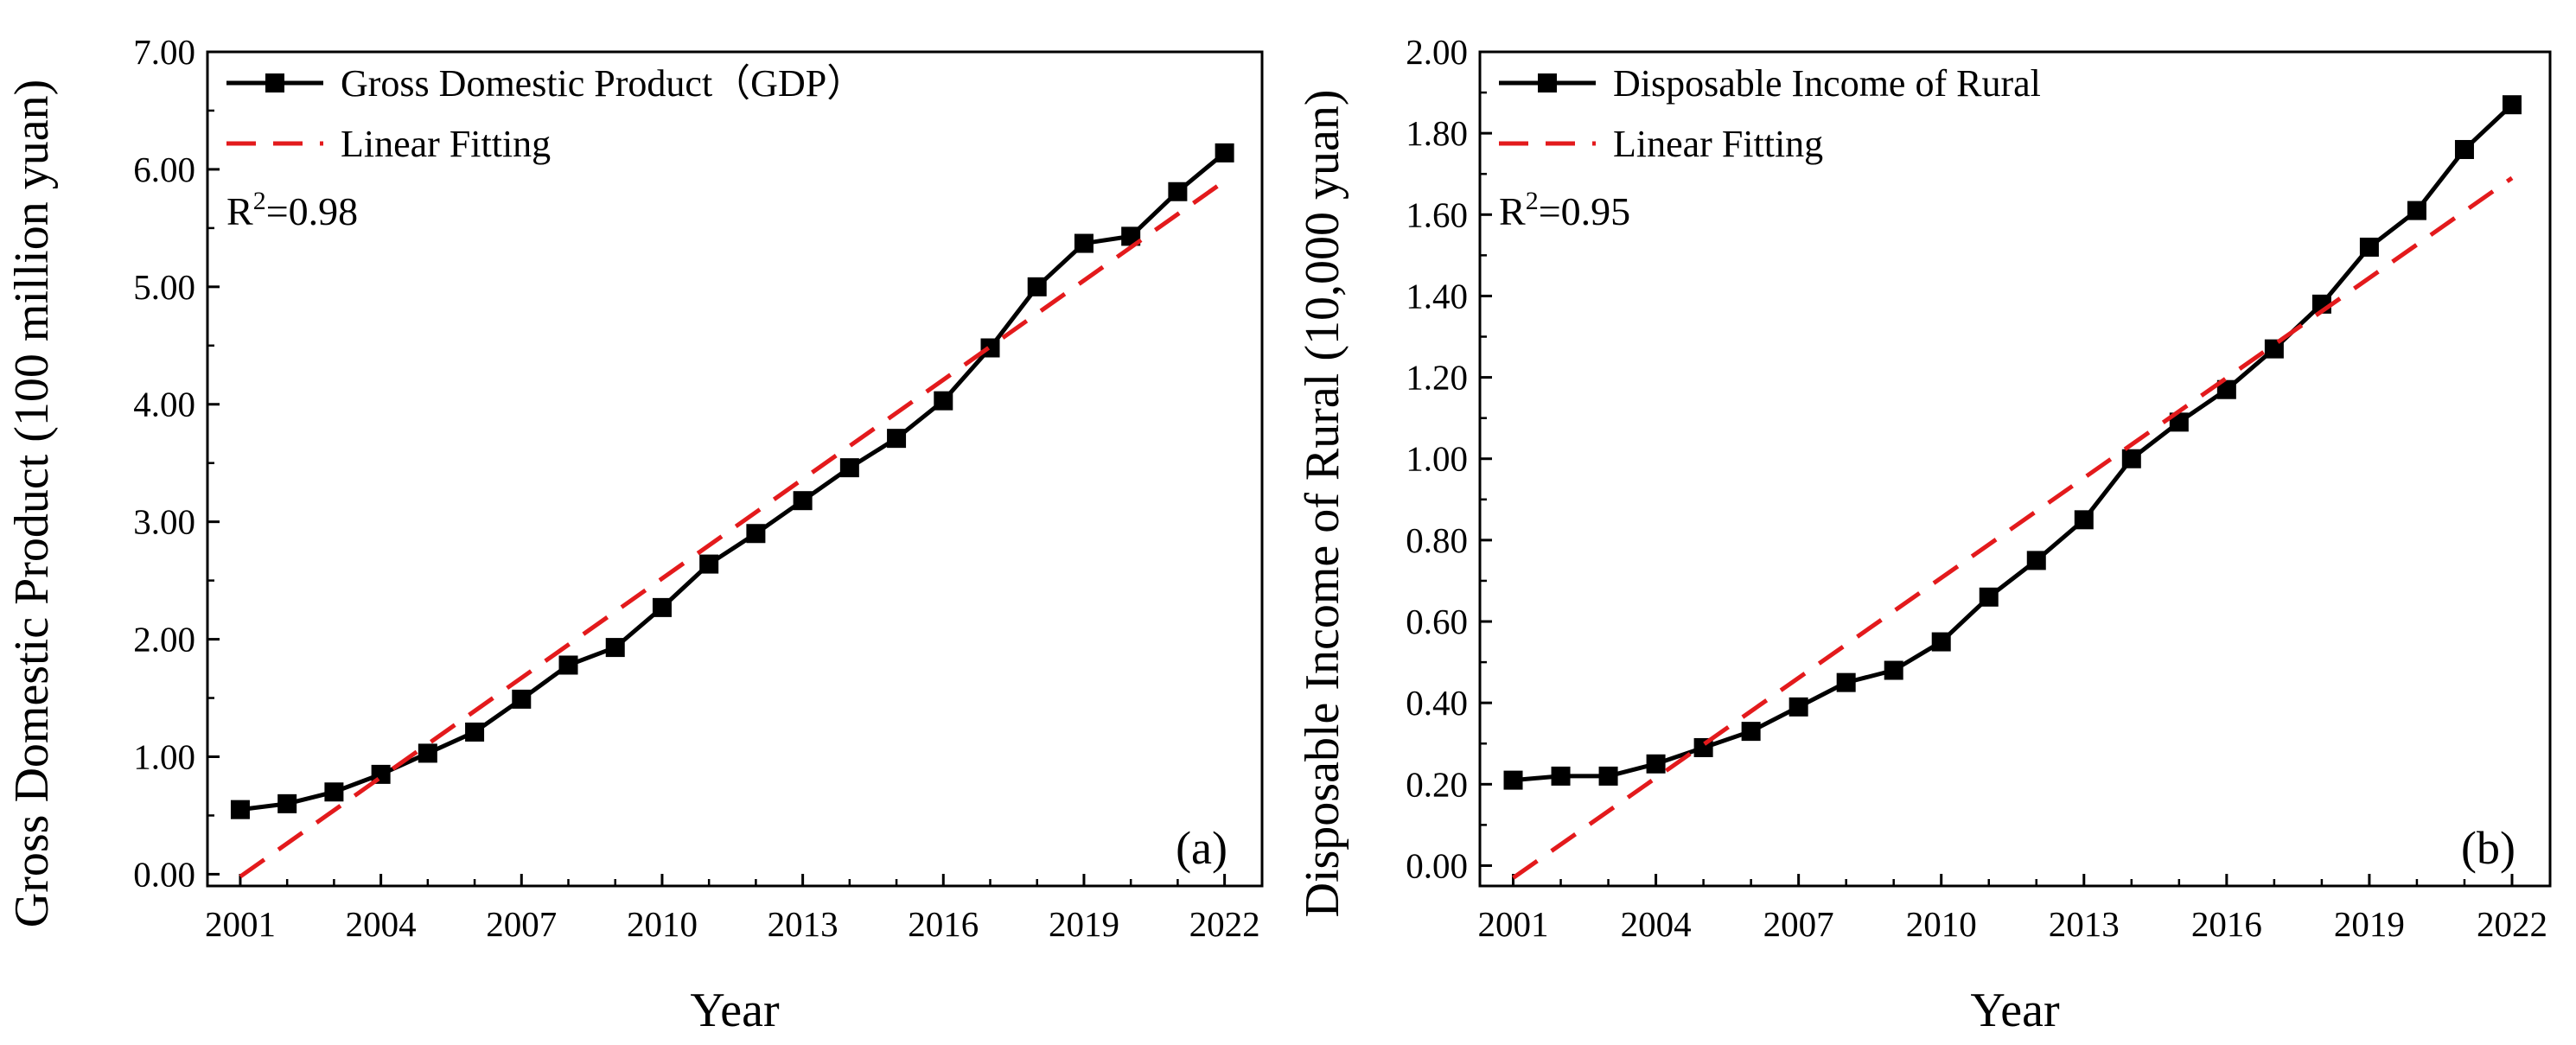 The image size is (2576, 1045). I want to click on data-point-2018, so click(1037, 287).